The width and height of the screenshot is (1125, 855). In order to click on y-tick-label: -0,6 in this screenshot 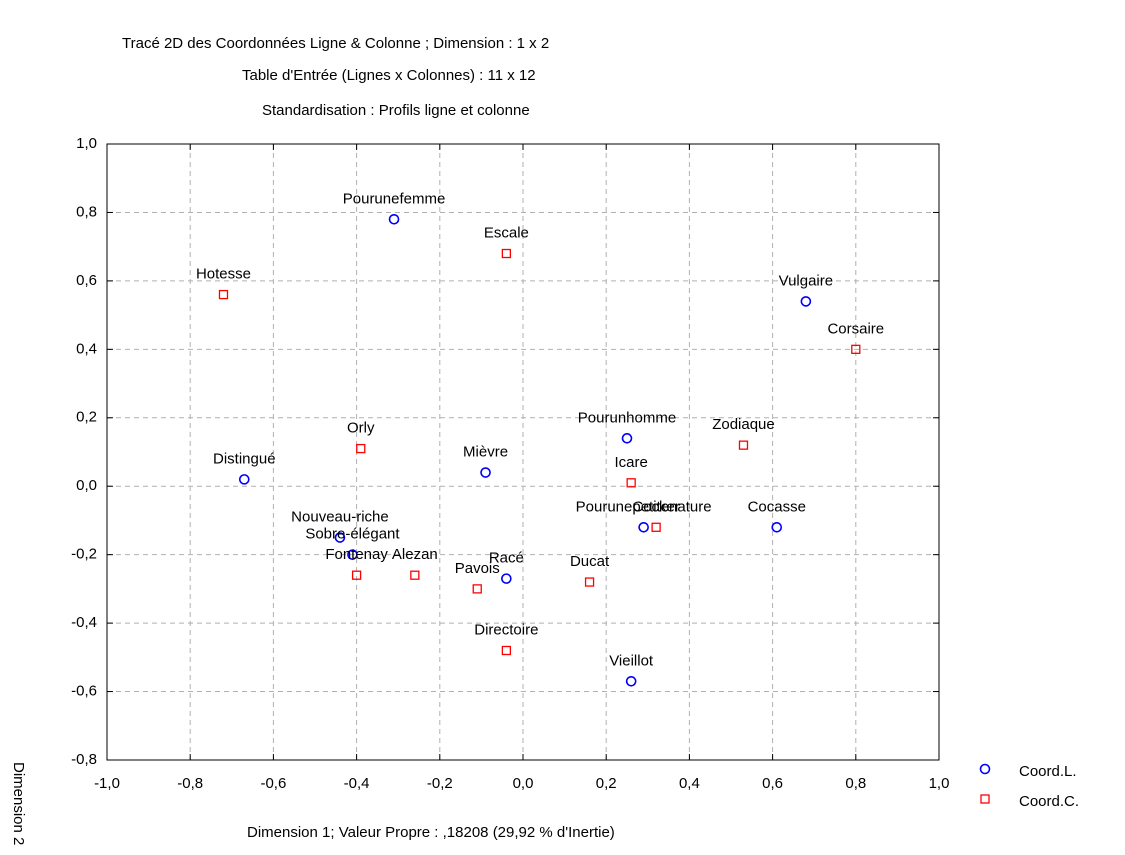, I will do `click(84, 691)`.